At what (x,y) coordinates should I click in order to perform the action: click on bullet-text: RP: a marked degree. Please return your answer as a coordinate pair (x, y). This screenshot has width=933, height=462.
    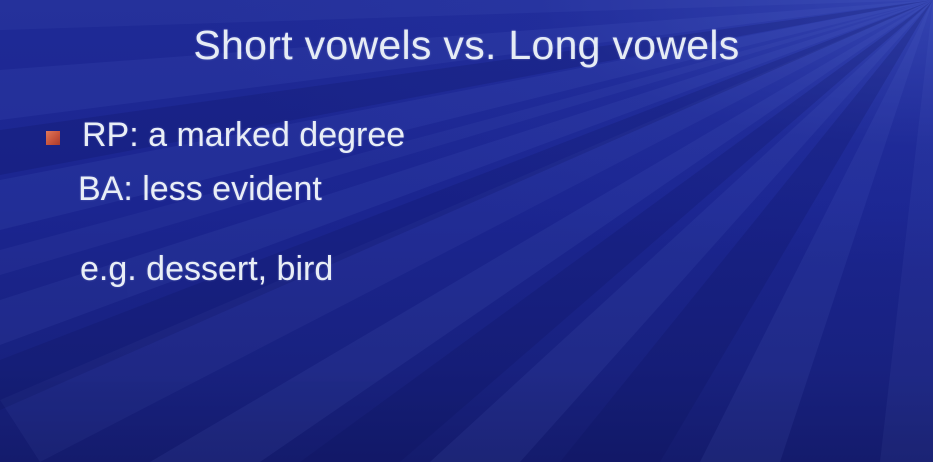
    Looking at the image, I should click on (244, 135).